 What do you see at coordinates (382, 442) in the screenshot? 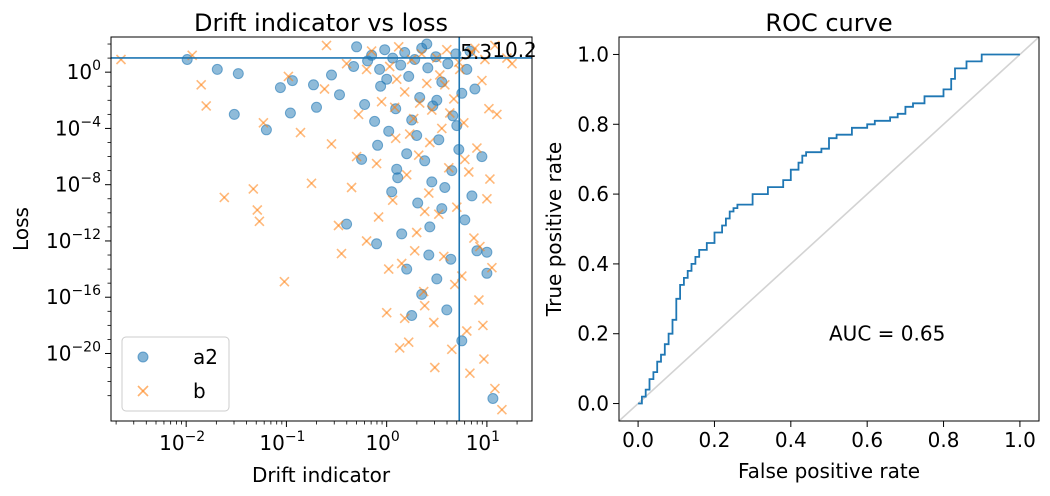
I see `x-tick-label: 10⁰` at bounding box center [382, 442].